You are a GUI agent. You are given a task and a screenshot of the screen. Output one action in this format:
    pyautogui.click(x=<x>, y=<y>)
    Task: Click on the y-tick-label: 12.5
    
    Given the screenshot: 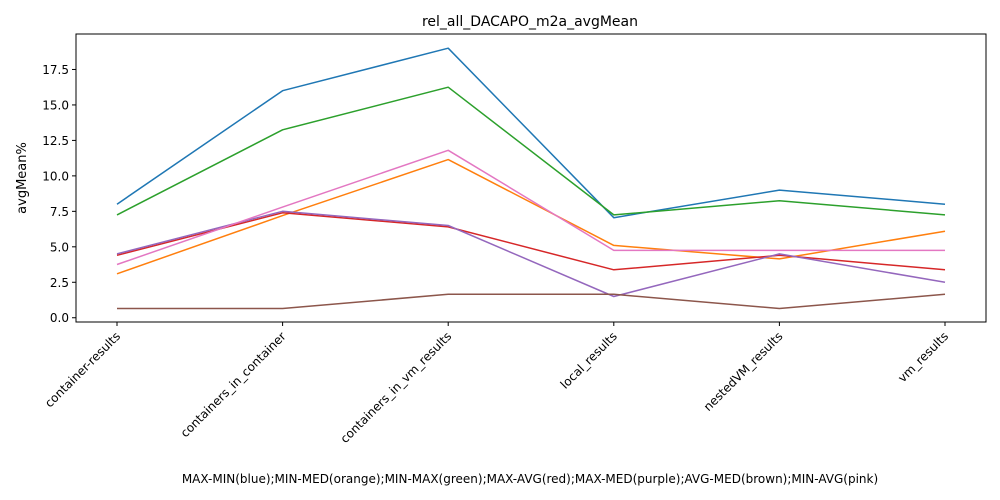 What is the action you would take?
    pyautogui.click(x=55, y=141)
    